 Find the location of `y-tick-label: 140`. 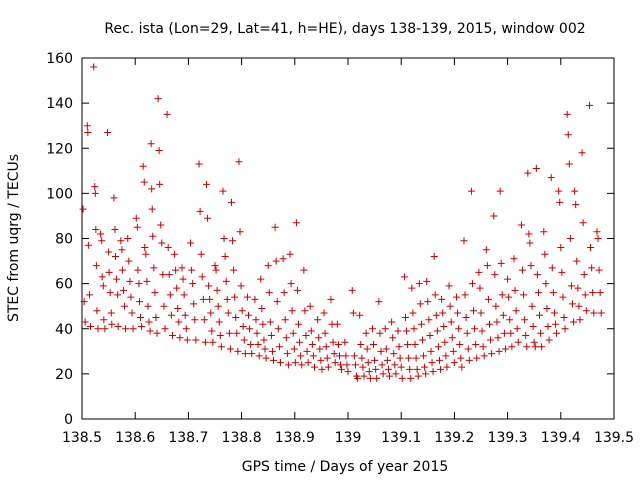

y-tick-label: 140 is located at coordinates (59, 104).